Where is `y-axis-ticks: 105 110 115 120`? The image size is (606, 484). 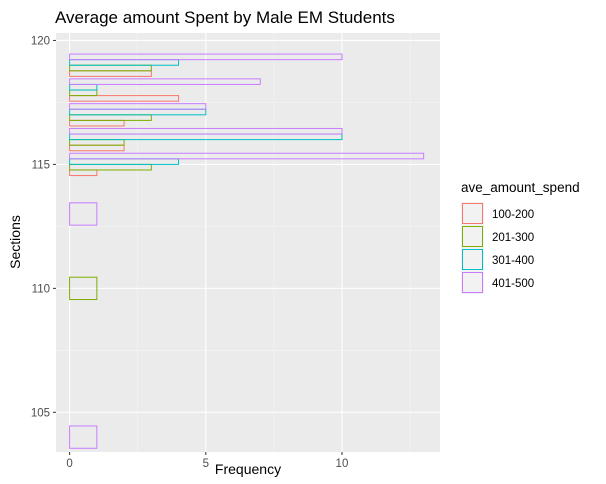 y-axis-ticks: 105 110 115 120 is located at coordinates (43, 227).